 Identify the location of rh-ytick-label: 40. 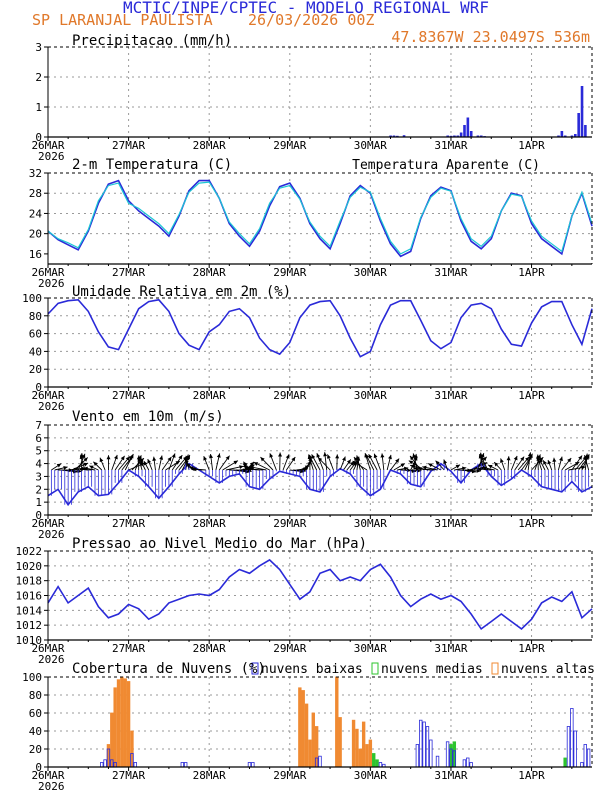
(35, 351).